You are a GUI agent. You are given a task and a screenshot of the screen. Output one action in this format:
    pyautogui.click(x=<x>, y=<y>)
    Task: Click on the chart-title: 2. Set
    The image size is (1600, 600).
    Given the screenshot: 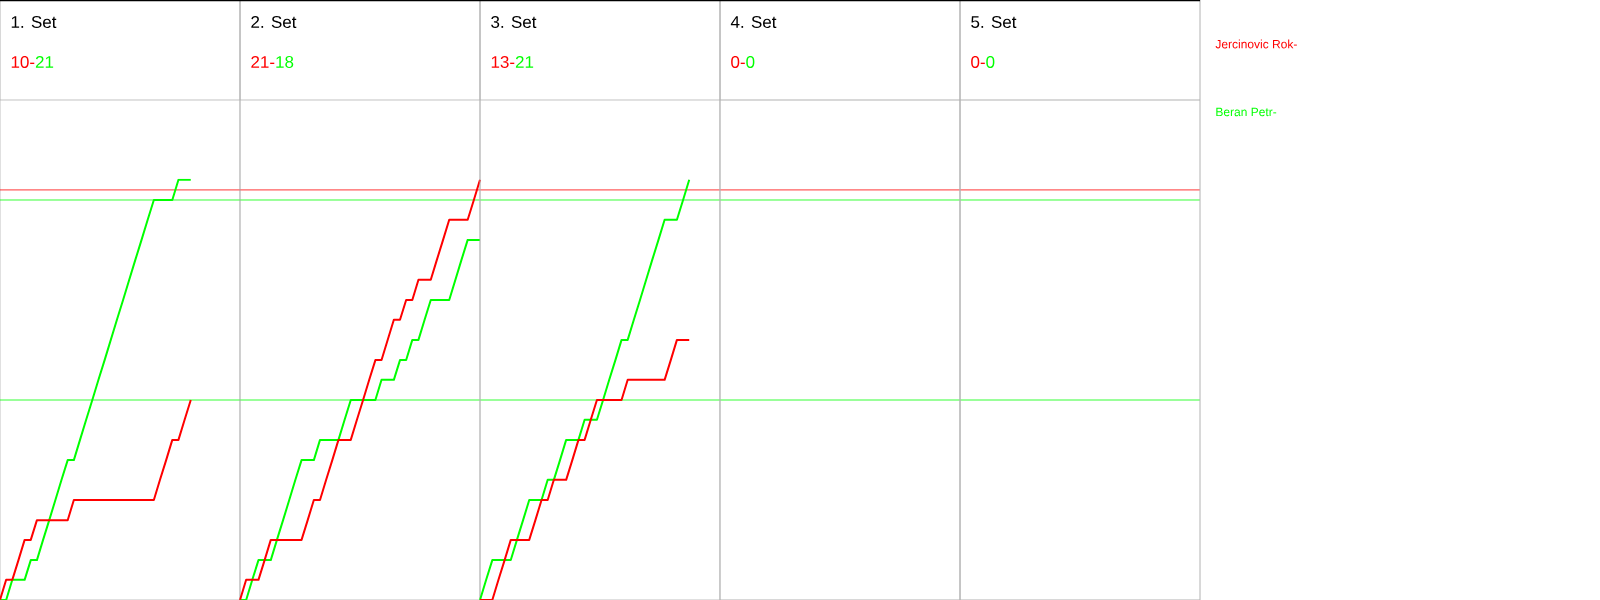 What is the action you would take?
    pyautogui.click(x=274, y=21)
    